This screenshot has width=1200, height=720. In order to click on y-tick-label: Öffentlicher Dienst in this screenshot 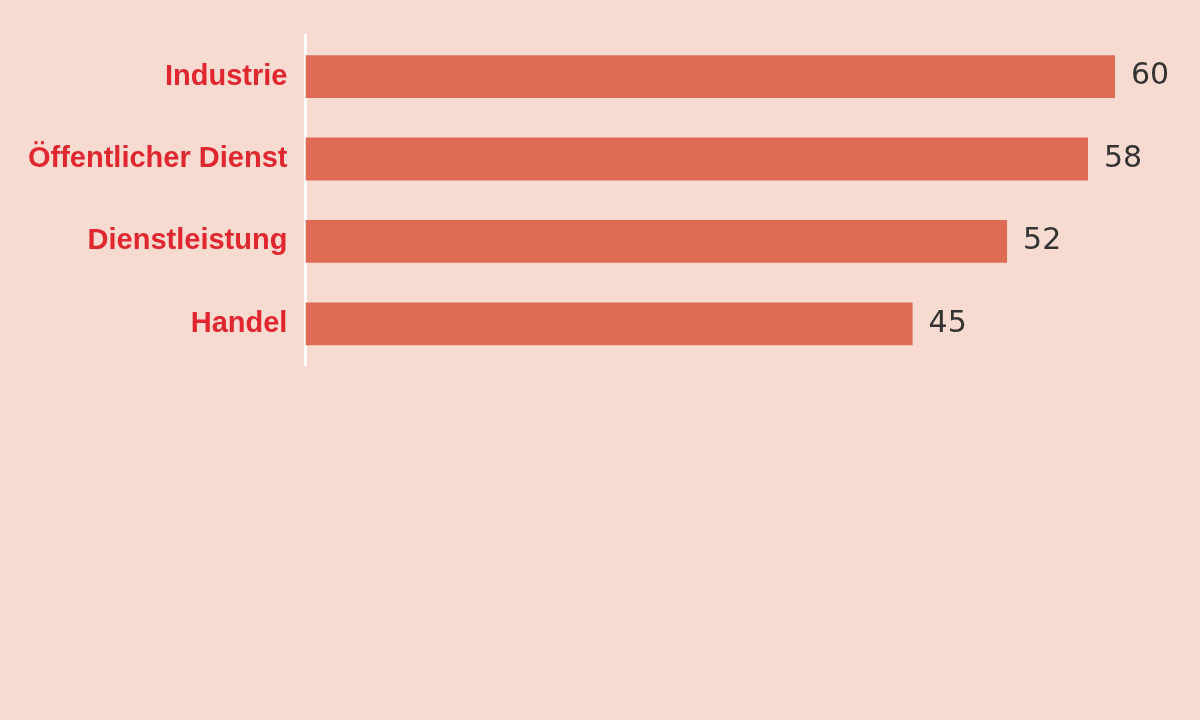, I will do `click(157, 157)`.